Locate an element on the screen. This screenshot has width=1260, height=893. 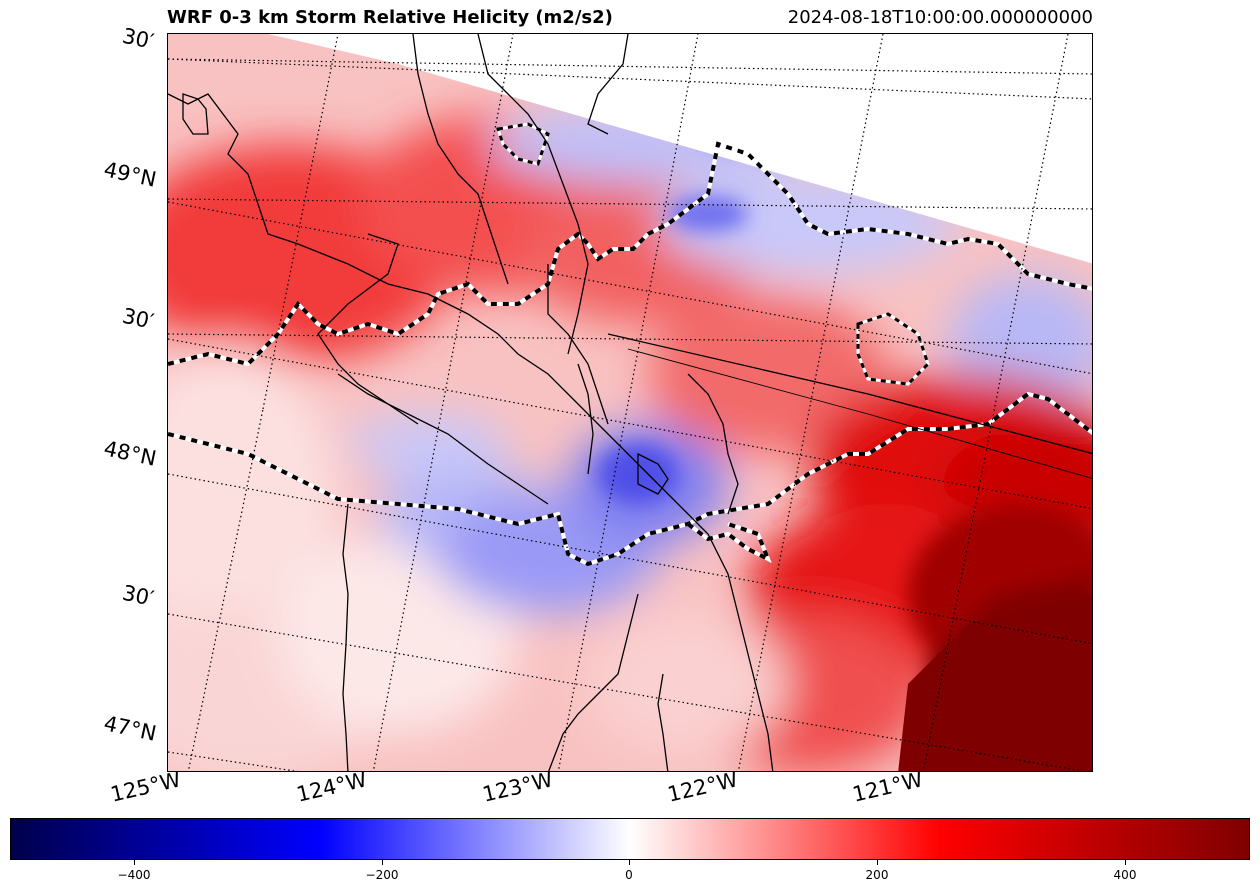
colorbar-label: −200 is located at coordinates (382, 875).